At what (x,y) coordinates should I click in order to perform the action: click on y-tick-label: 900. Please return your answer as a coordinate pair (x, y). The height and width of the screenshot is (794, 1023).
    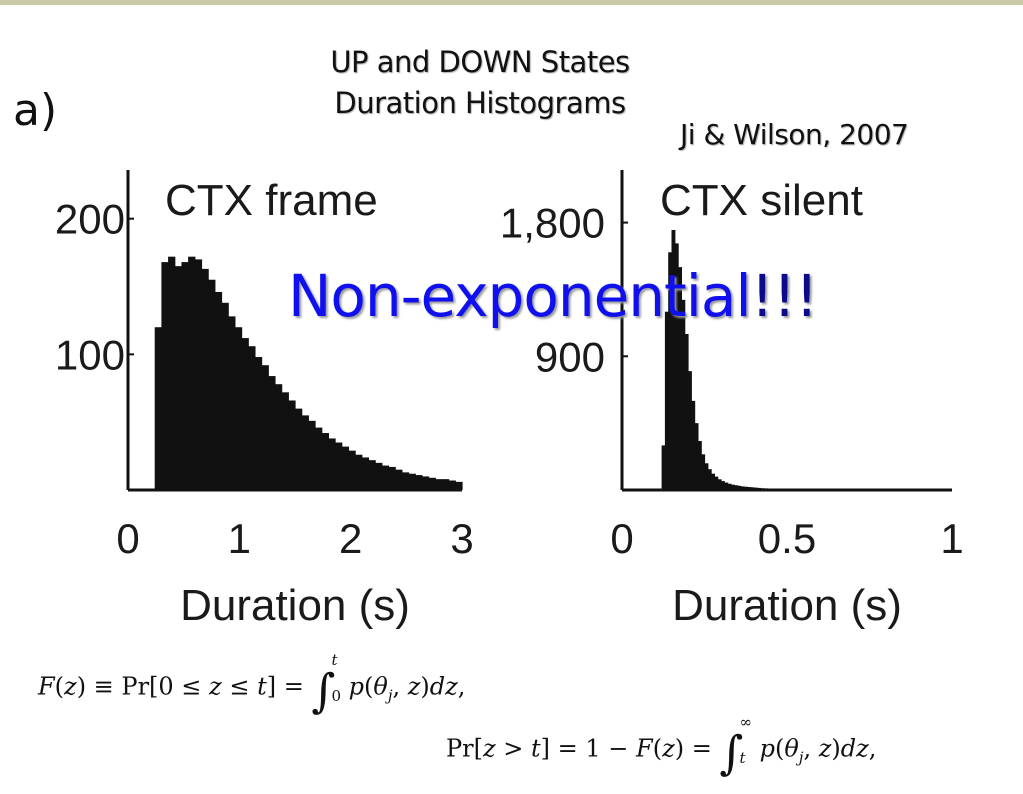
    Looking at the image, I should click on (570, 356).